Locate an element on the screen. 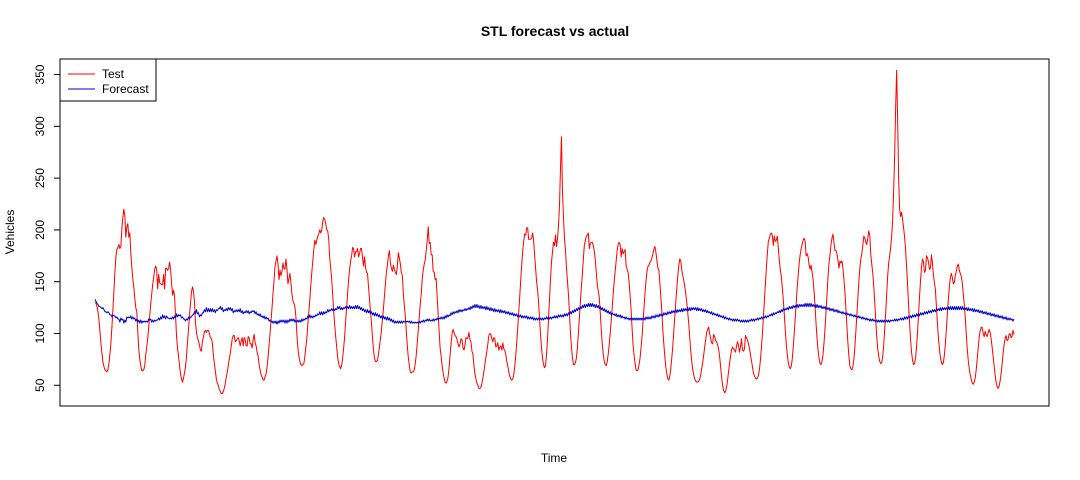 The height and width of the screenshot is (480, 1080). chart-title: STL forecast vs actual is located at coordinates (555, 31).